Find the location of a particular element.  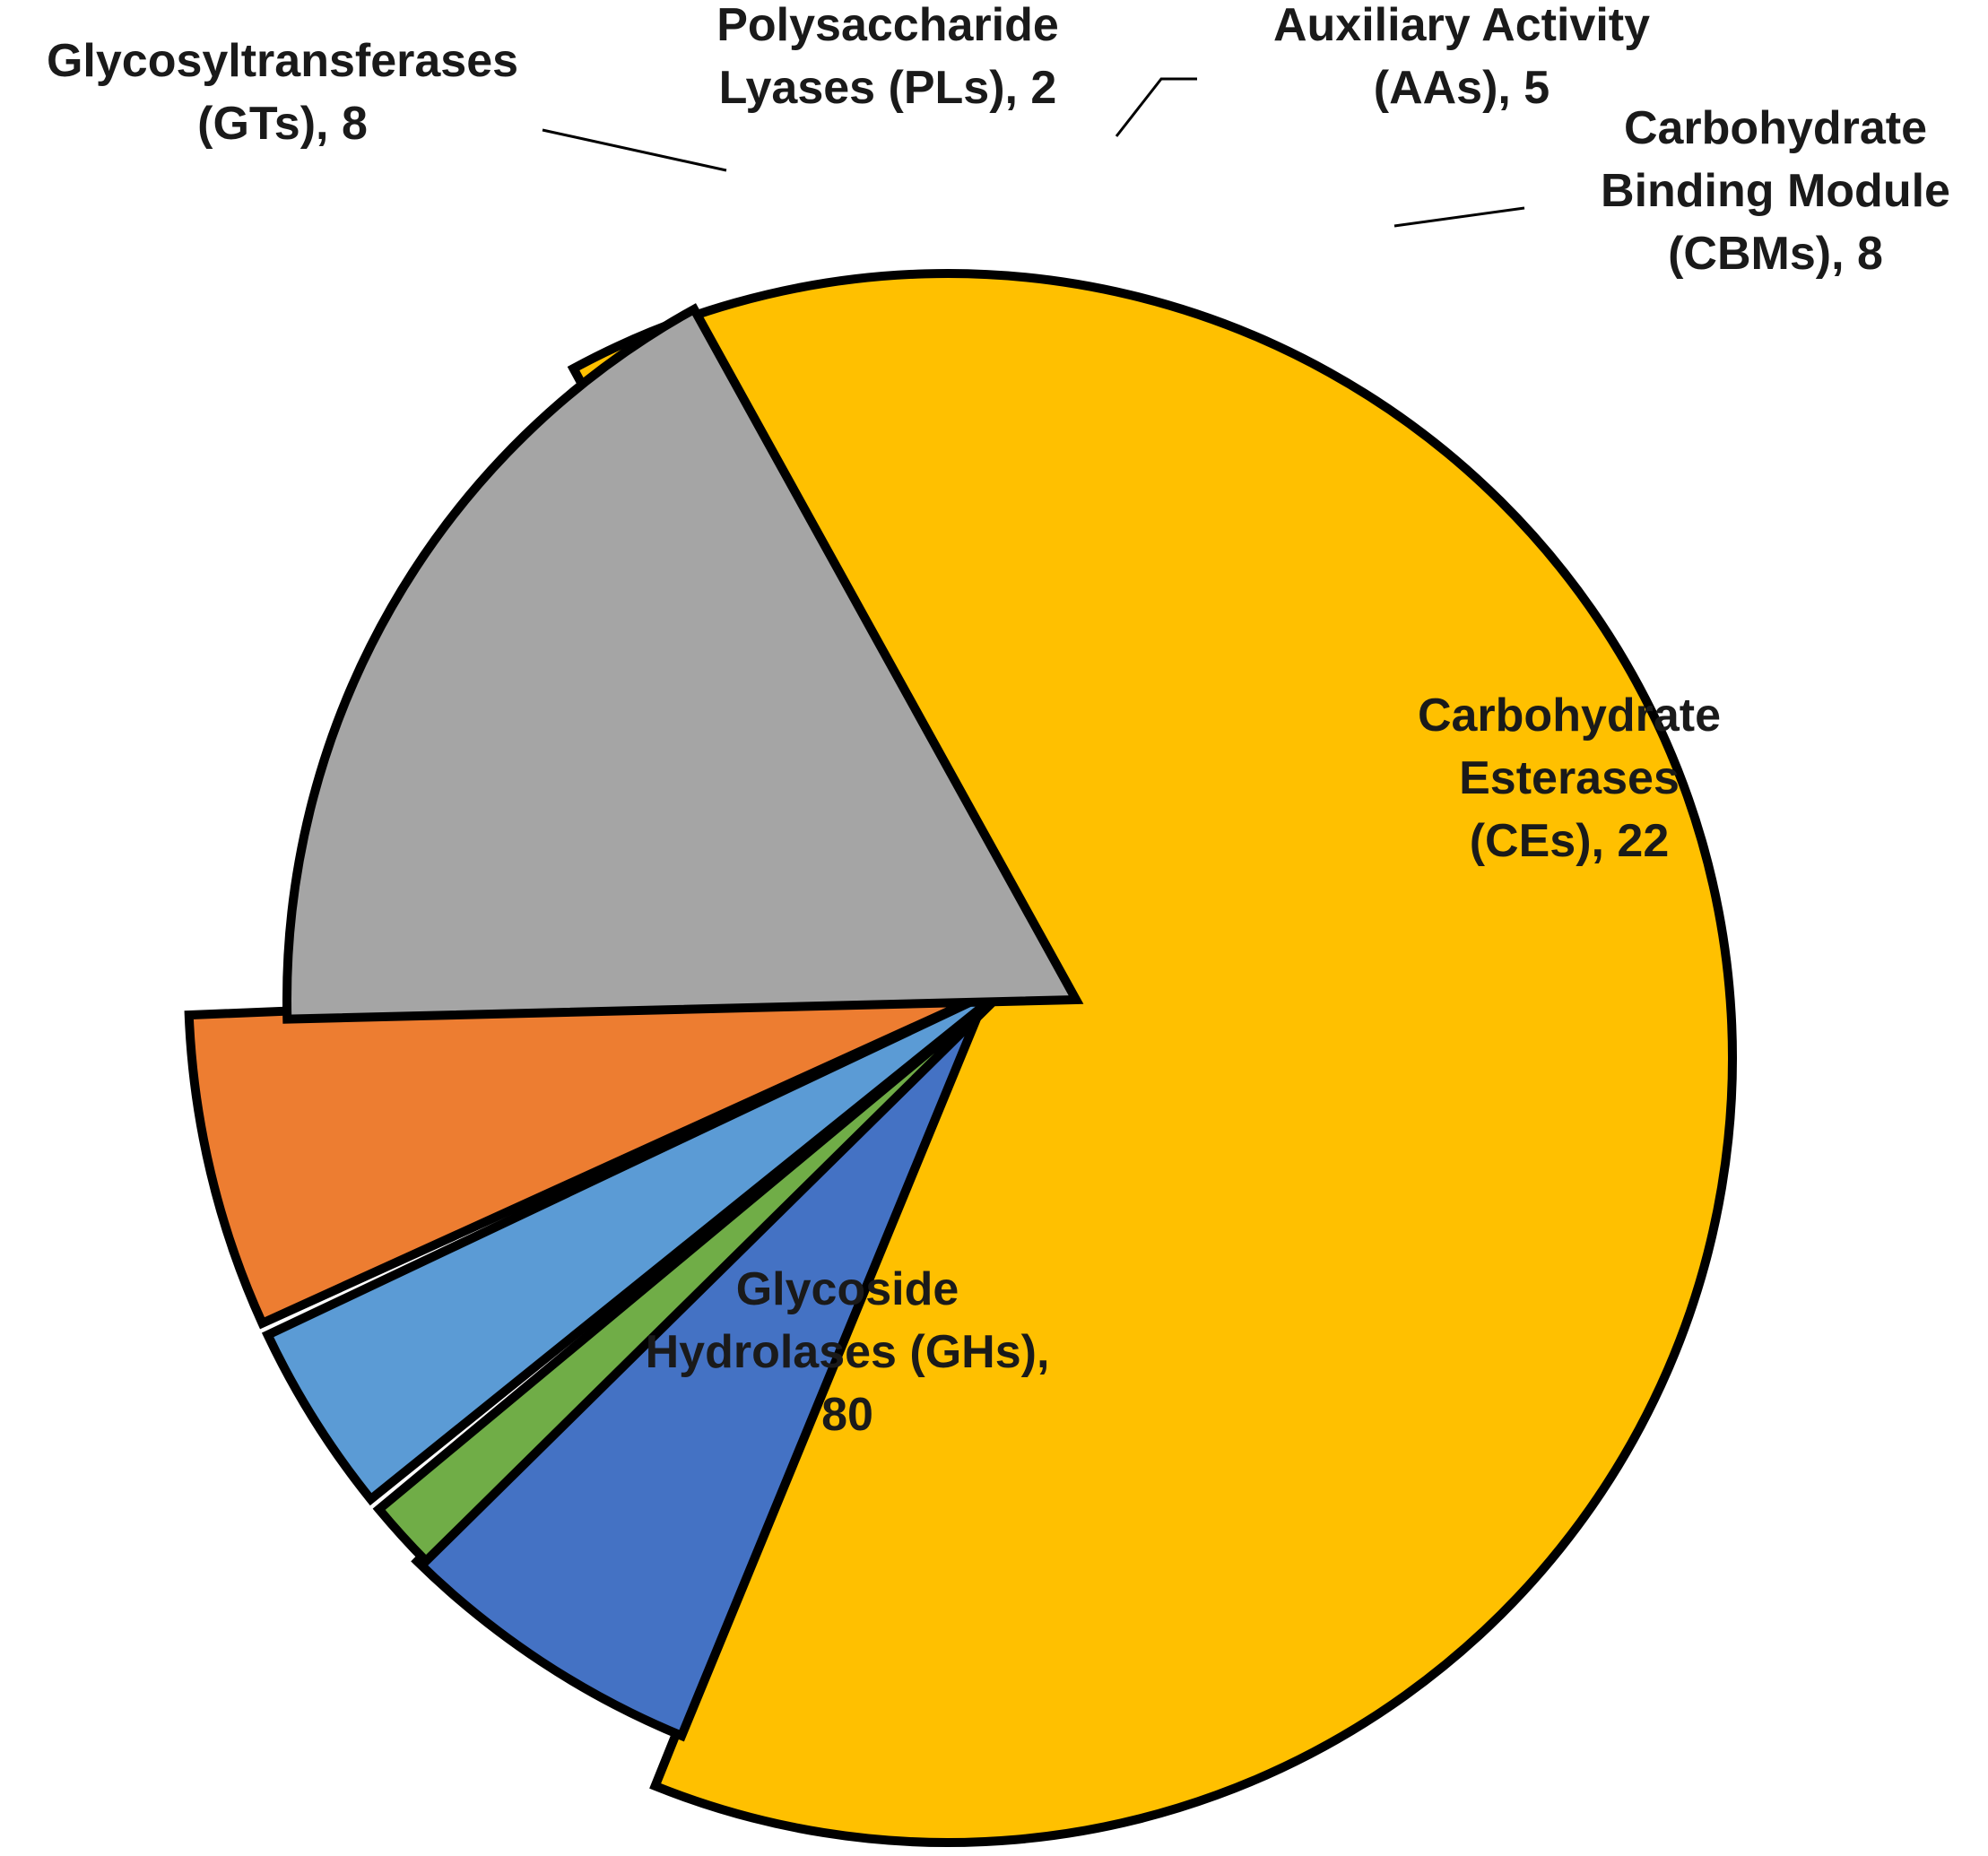

label-line: Binding Module is located at coordinates (1775, 191).